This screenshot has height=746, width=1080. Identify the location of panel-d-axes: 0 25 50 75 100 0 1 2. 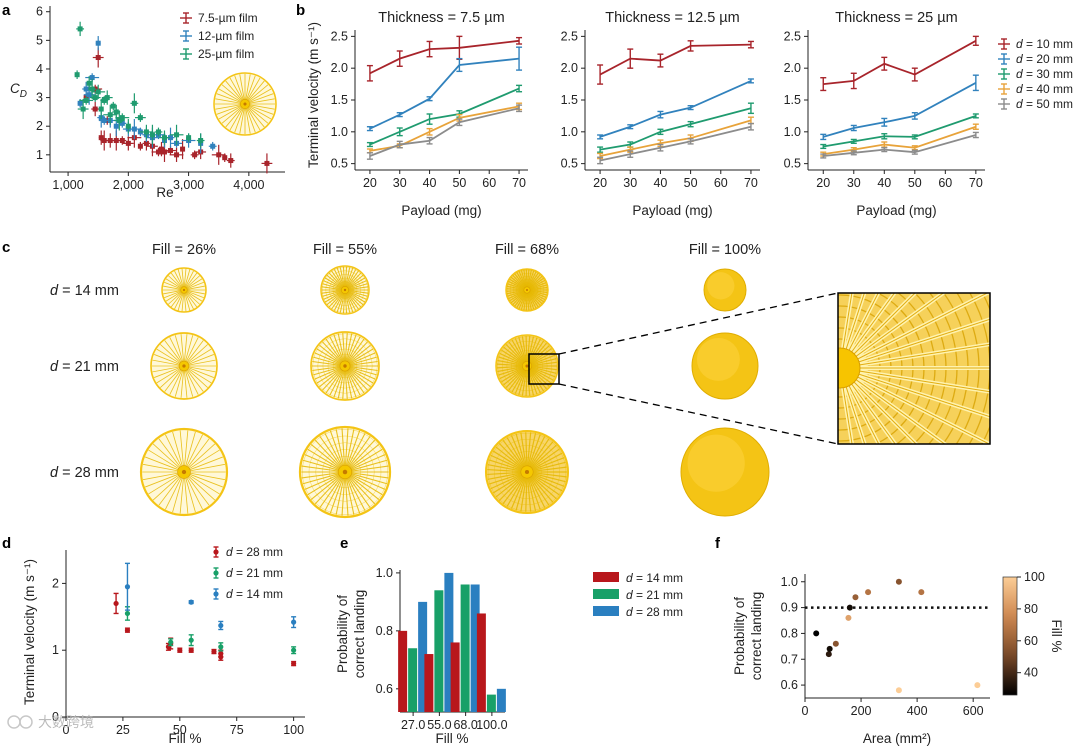
(178, 643).